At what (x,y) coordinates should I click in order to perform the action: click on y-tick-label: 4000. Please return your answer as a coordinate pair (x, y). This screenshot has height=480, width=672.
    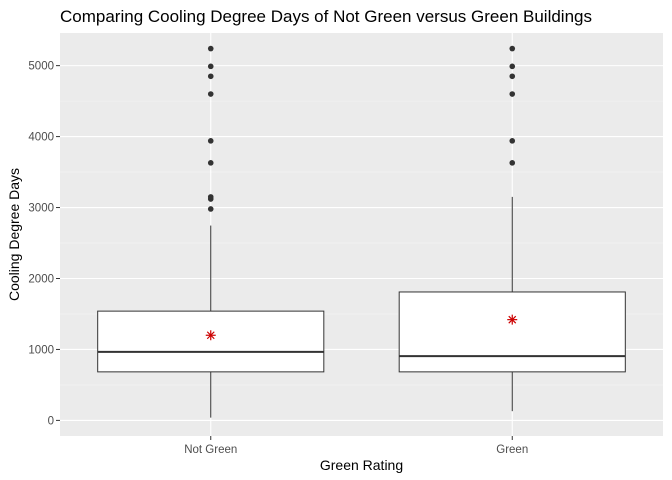
    Looking at the image, I should click on (41, 138).